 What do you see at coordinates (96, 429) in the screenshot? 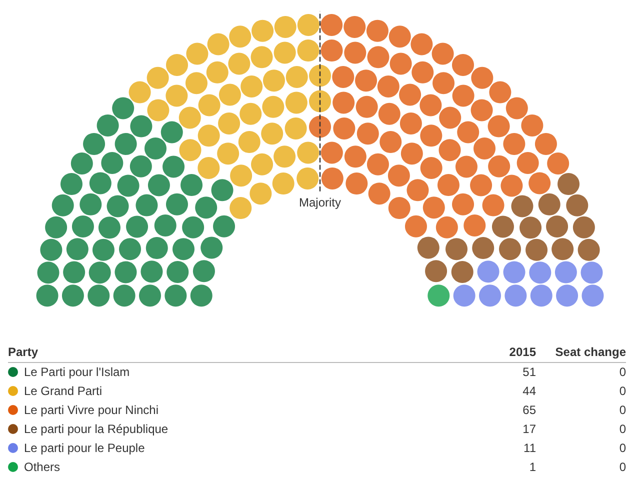
I see `category-label: Le parti pour la République` at bounding box center [96, 429].